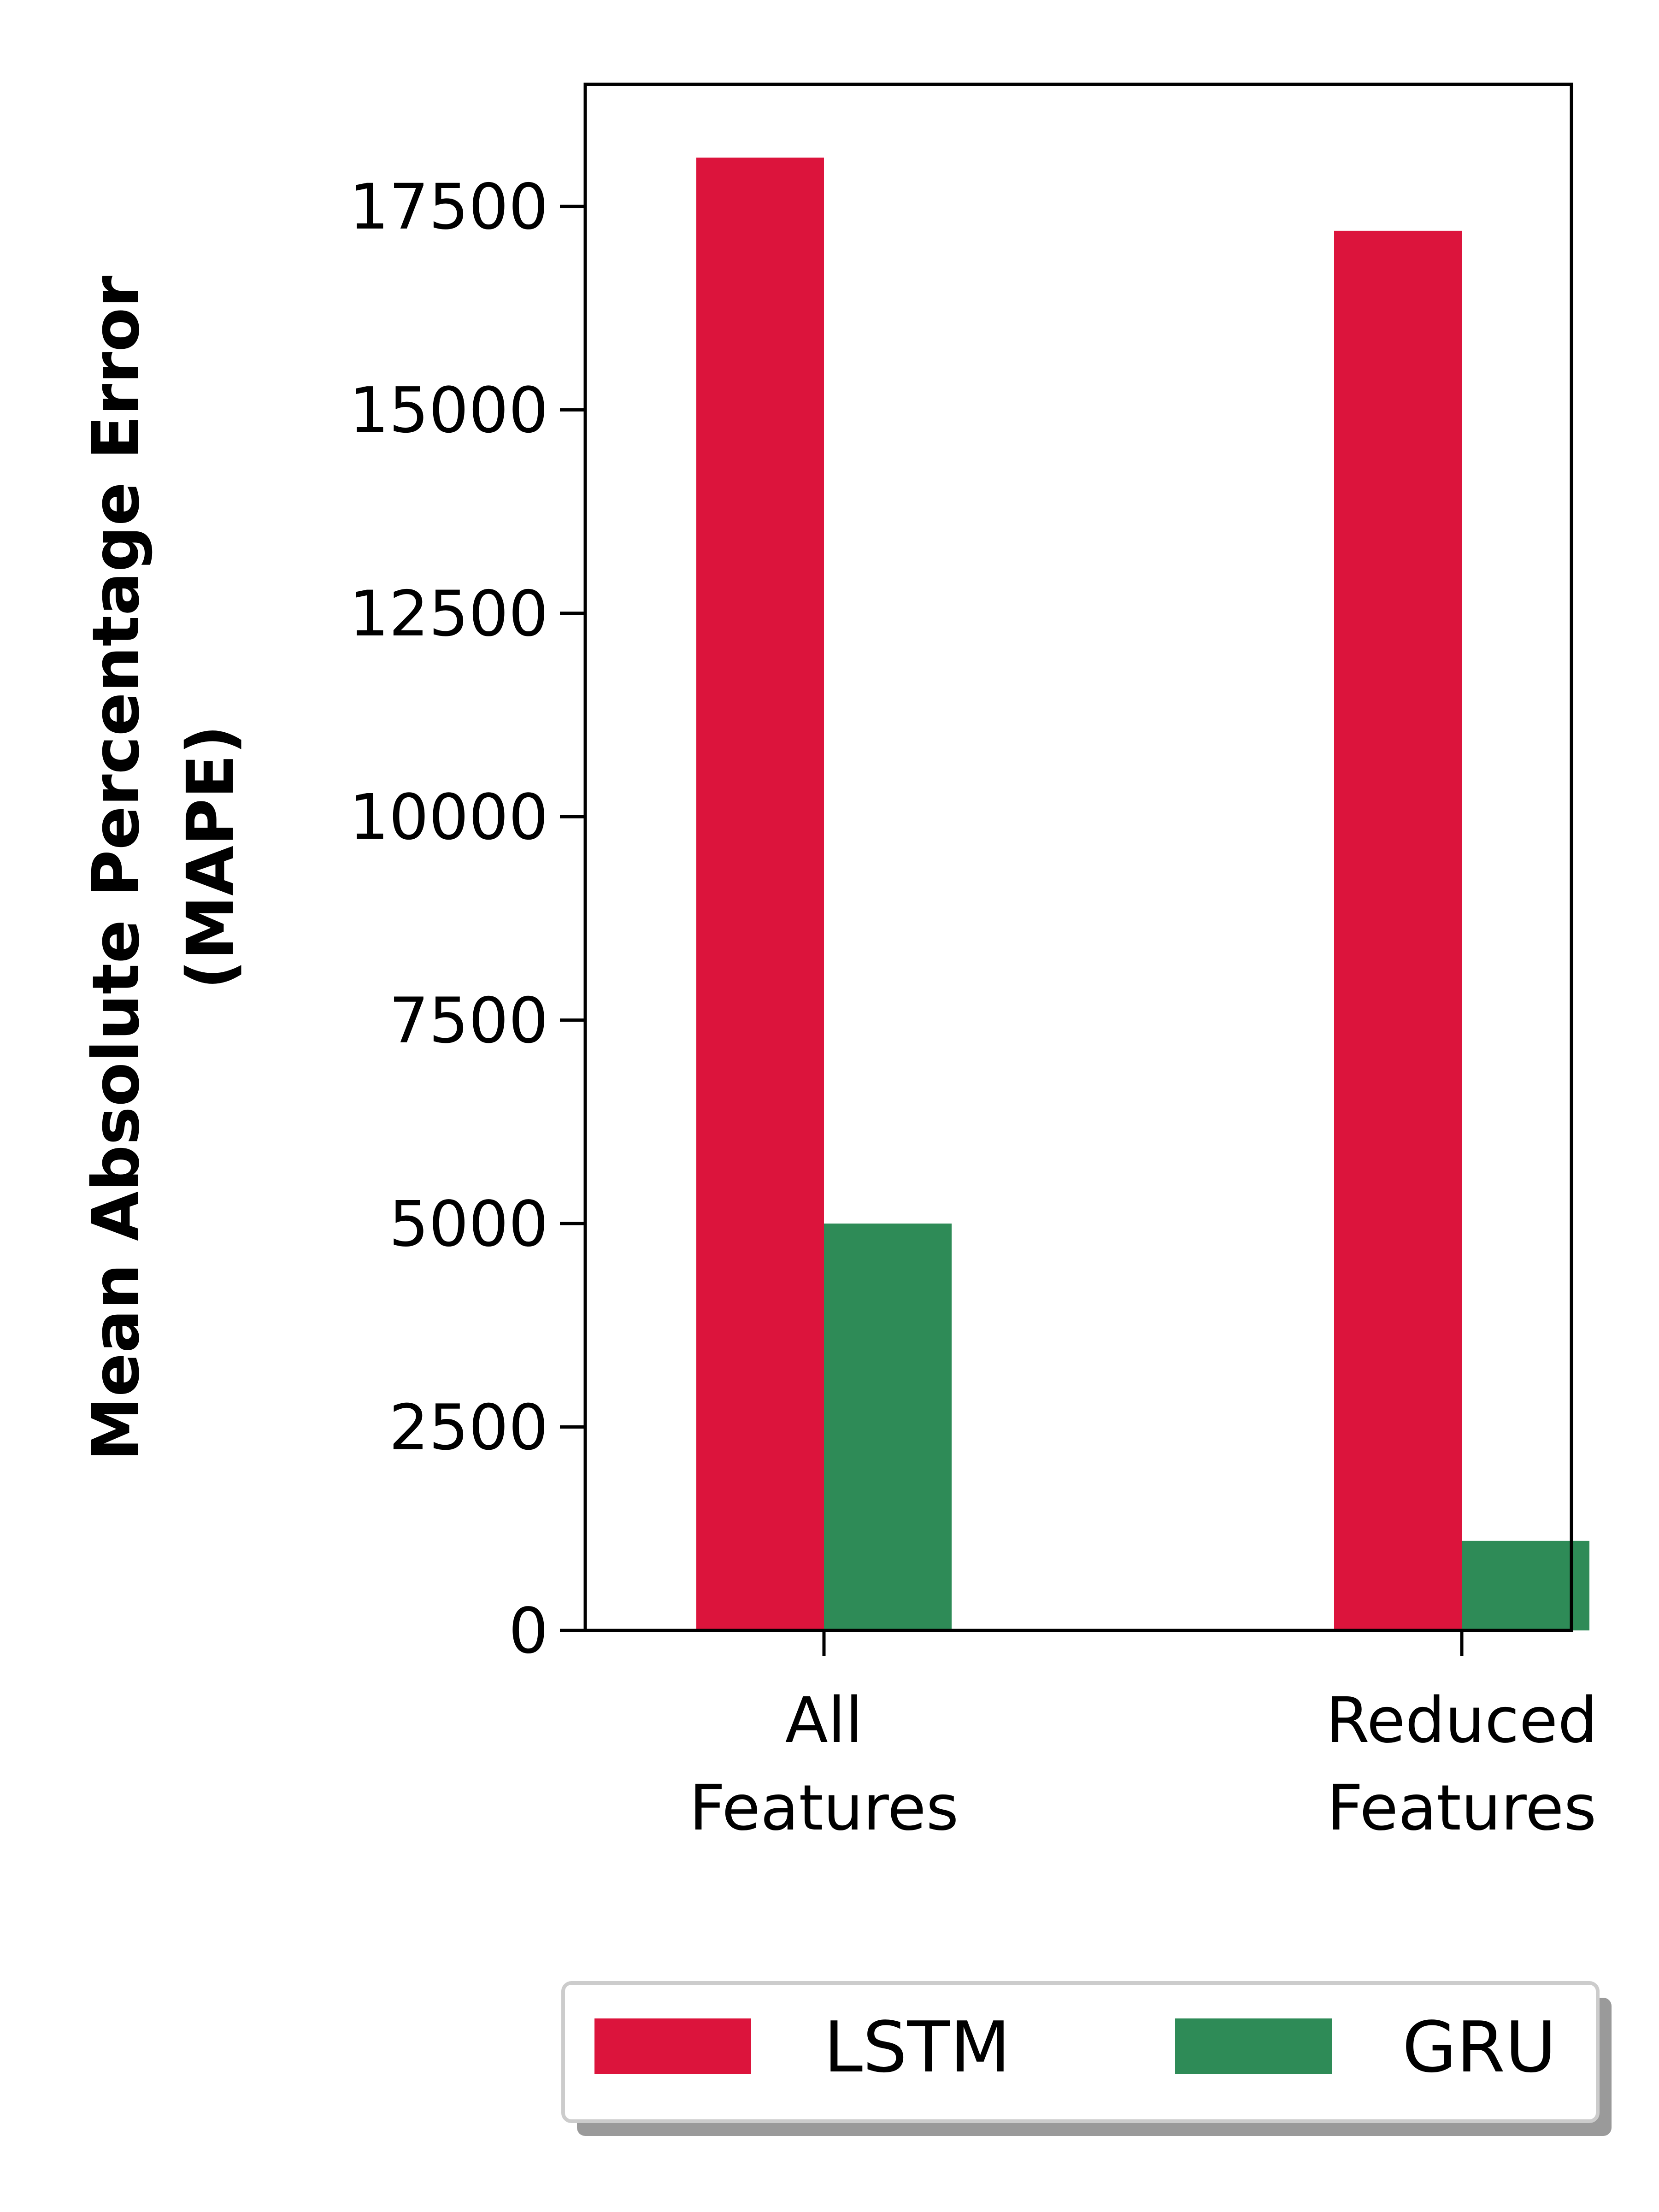 The image size is (1659, 2212). What do you see at coordinates (116, 868) in the screenshot?
I see `y-axis-label-line-1: Mean Absolute Percentage Error` at bounding box center [116, 868].